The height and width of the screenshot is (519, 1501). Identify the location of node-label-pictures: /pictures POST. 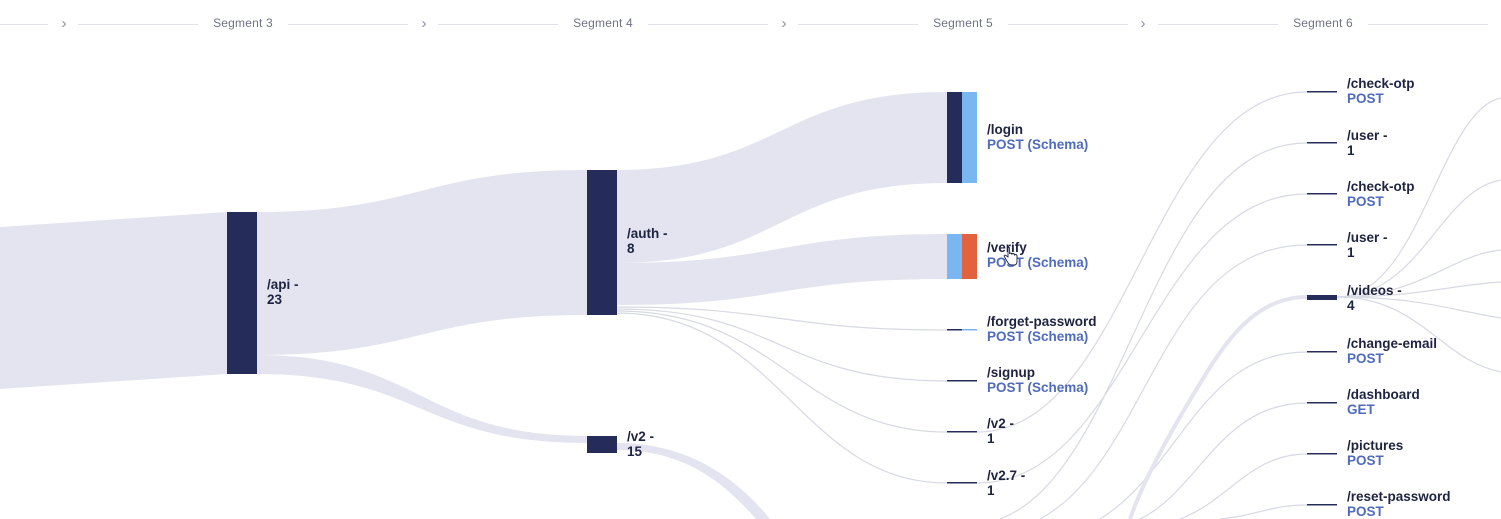
(1375, 453).